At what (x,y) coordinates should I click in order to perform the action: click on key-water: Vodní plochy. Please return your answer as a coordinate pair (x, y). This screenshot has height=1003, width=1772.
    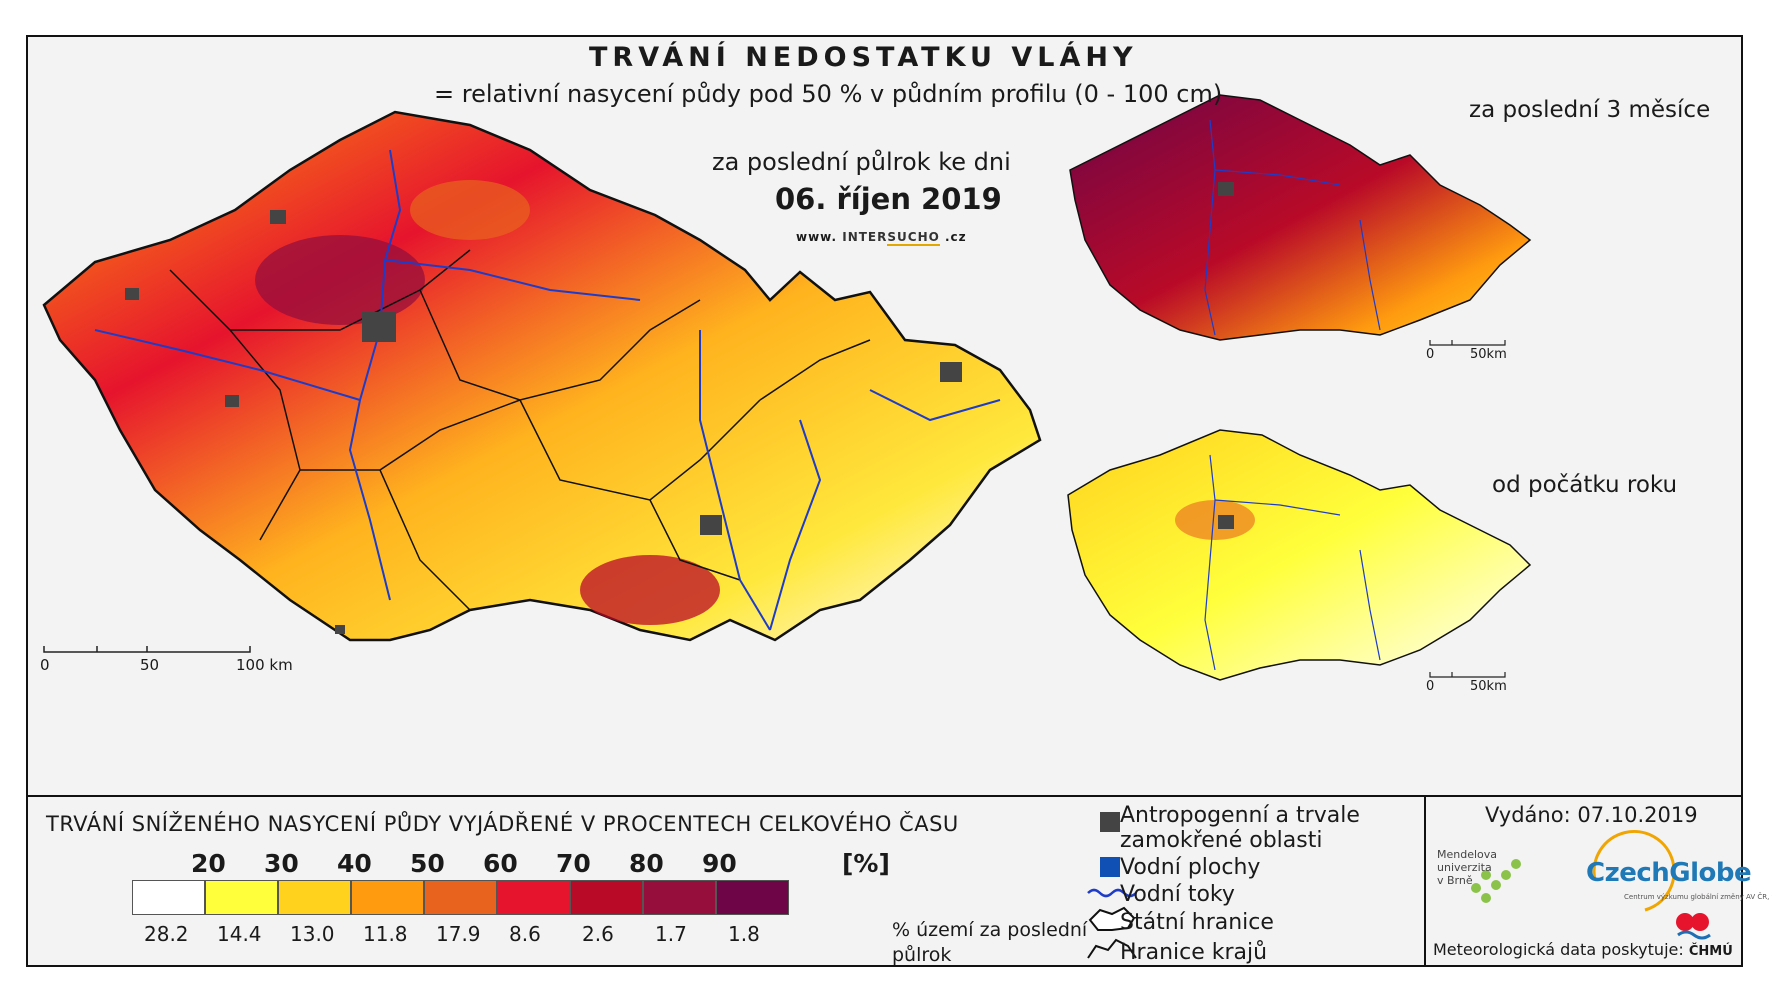
    Looking at the image, I should click on (1190, 867).